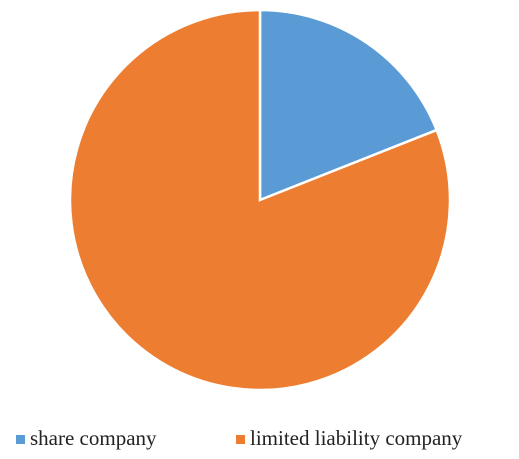 The width and height of the screenshot is (519, 459). I want to click on pie-slice, so click(348, 105).